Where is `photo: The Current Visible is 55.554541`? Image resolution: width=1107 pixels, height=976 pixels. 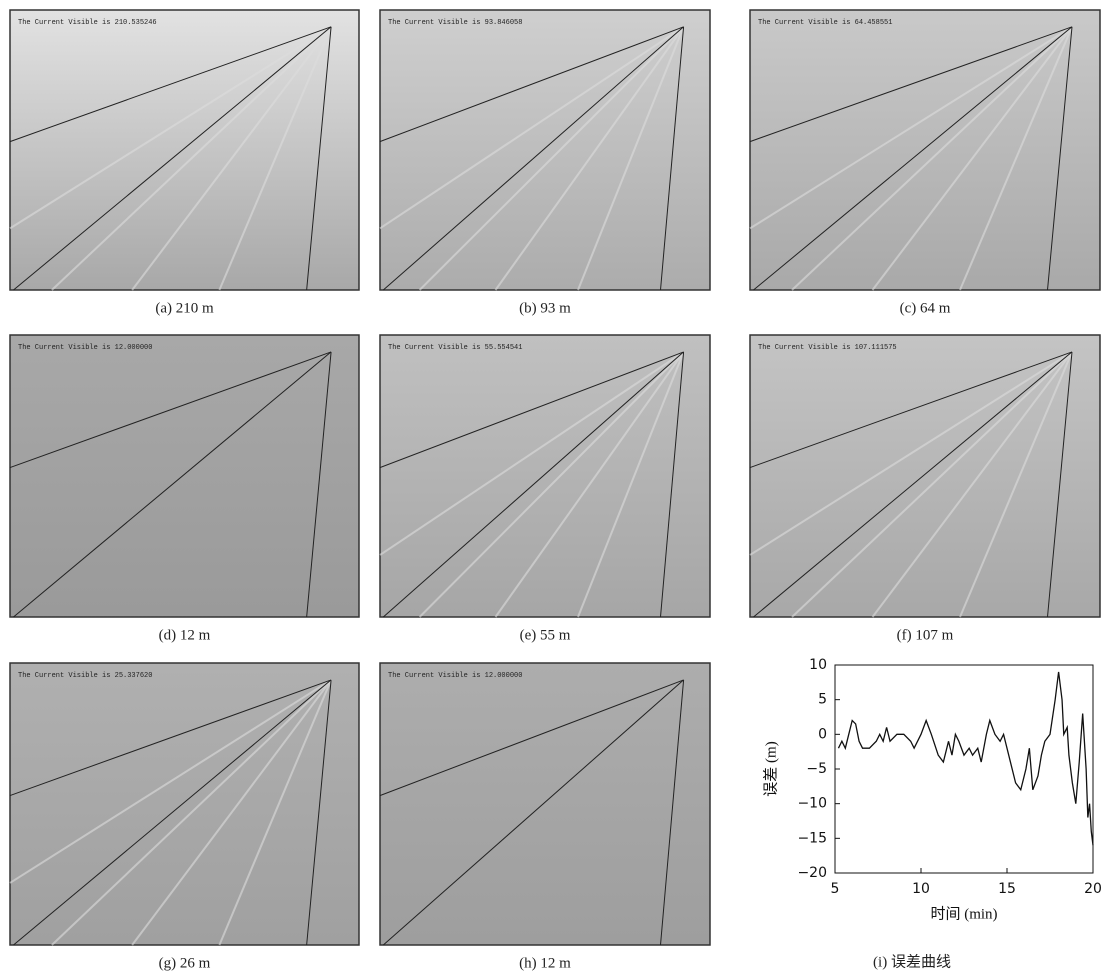 photo: The Current Visible is 55.554541 is located at coordinates (545, 476).